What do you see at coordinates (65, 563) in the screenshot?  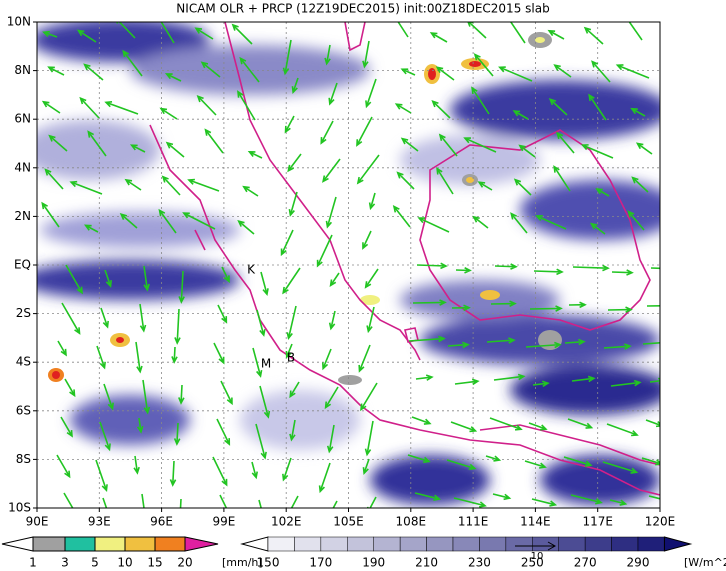 I see `colorbar-label: 3` at bounding box center [65, 563].